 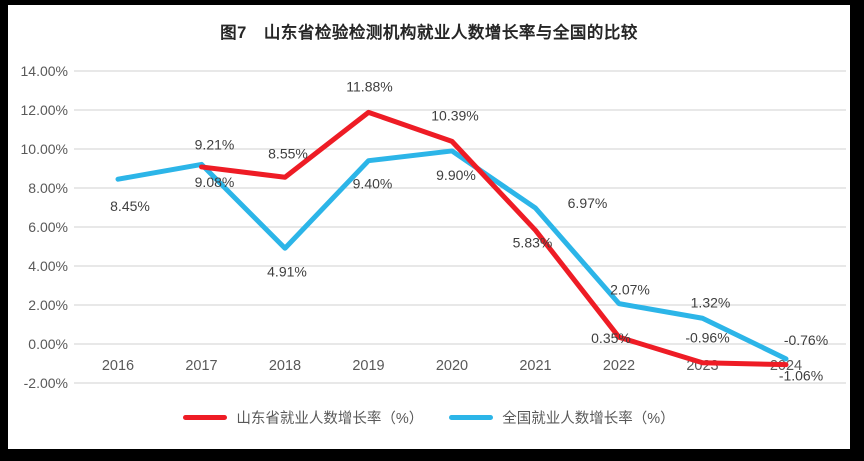 I want to click on y-axis-tick-label: 8.00%, so click(x=48, y=188).